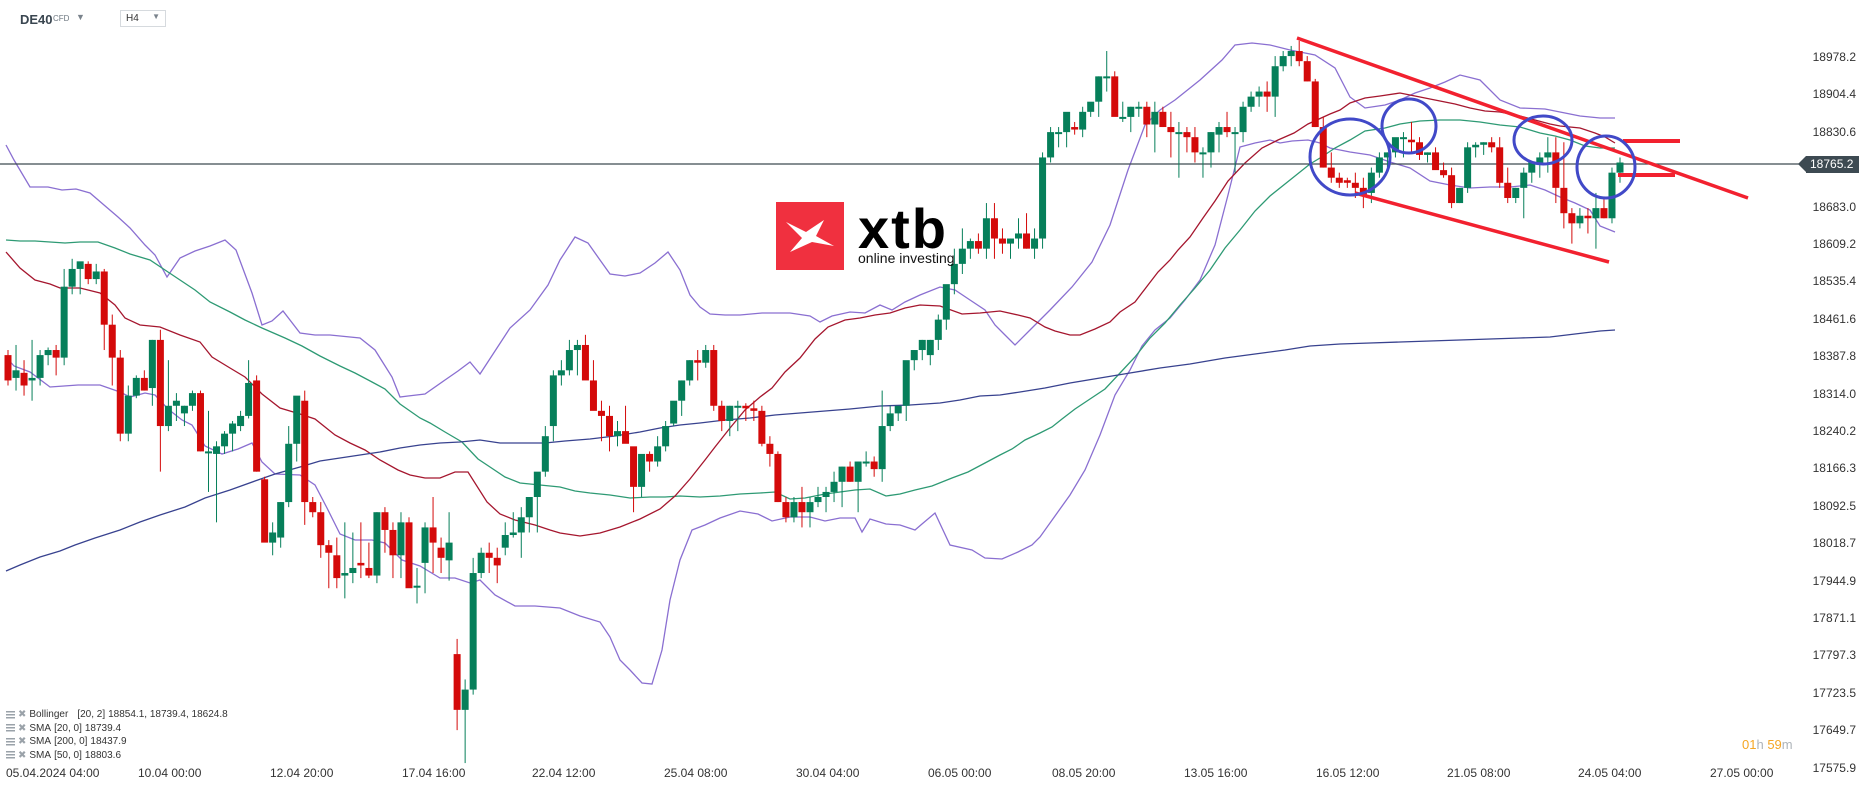 The image size is (1866, 787). I want to click on y-axis-label: 17723.5, so click(1834, 692).